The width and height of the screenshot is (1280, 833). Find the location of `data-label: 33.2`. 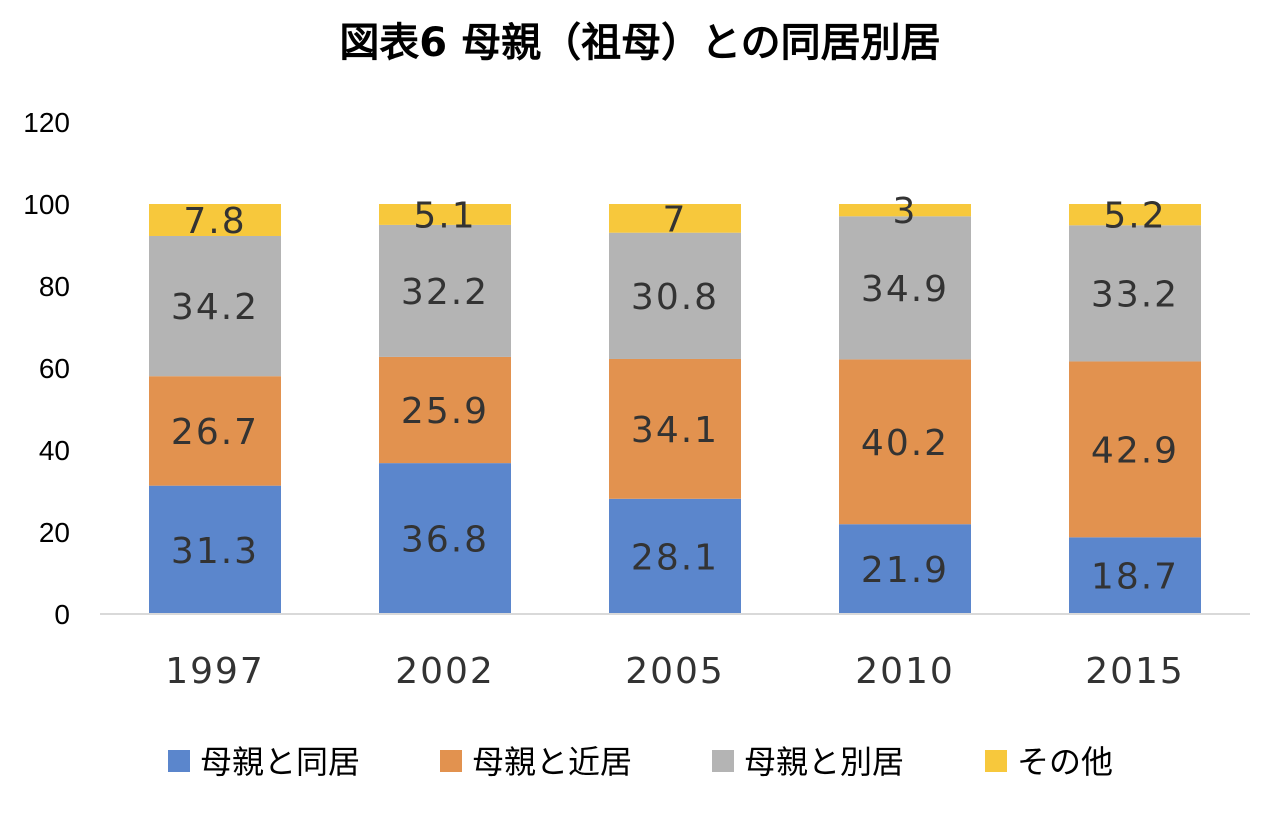

data-label: 33.2 is located at coordinates (1135, 294).